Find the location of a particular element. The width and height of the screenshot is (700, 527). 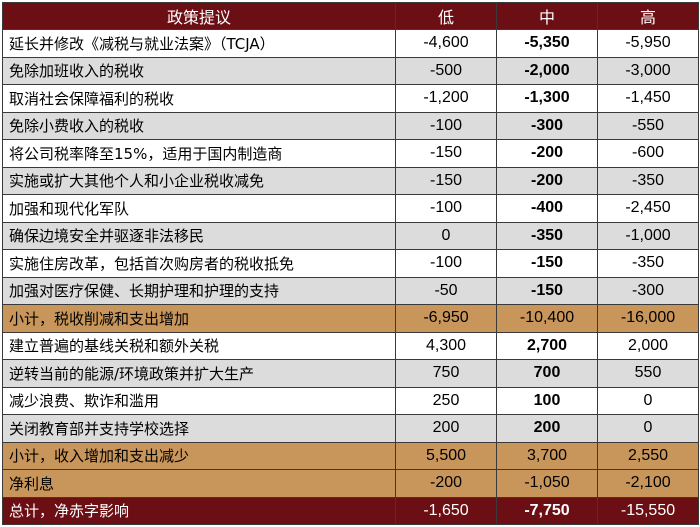

row-label: 减少浪费、欺诈和滥用 is located at coordinates (199, 400).